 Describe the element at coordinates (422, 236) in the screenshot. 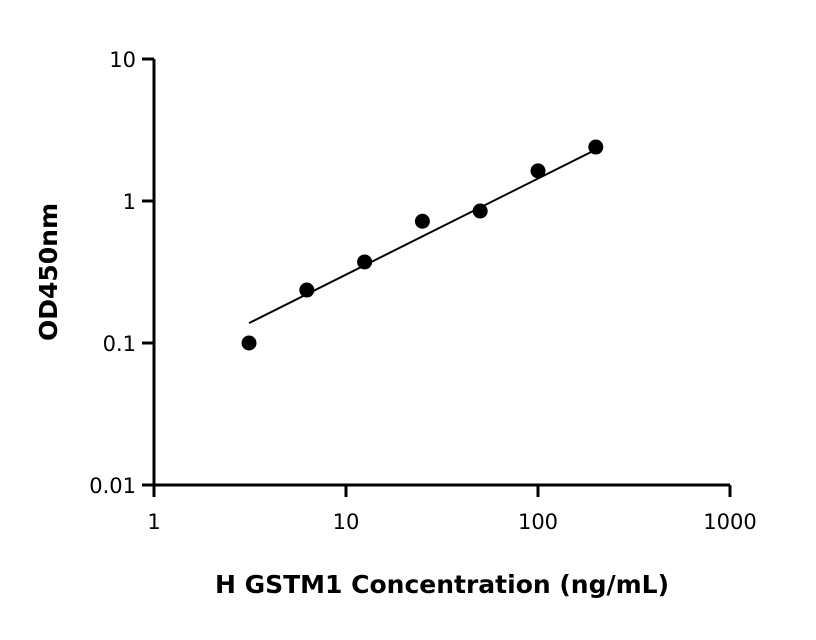

I see `fit-line` at that location.